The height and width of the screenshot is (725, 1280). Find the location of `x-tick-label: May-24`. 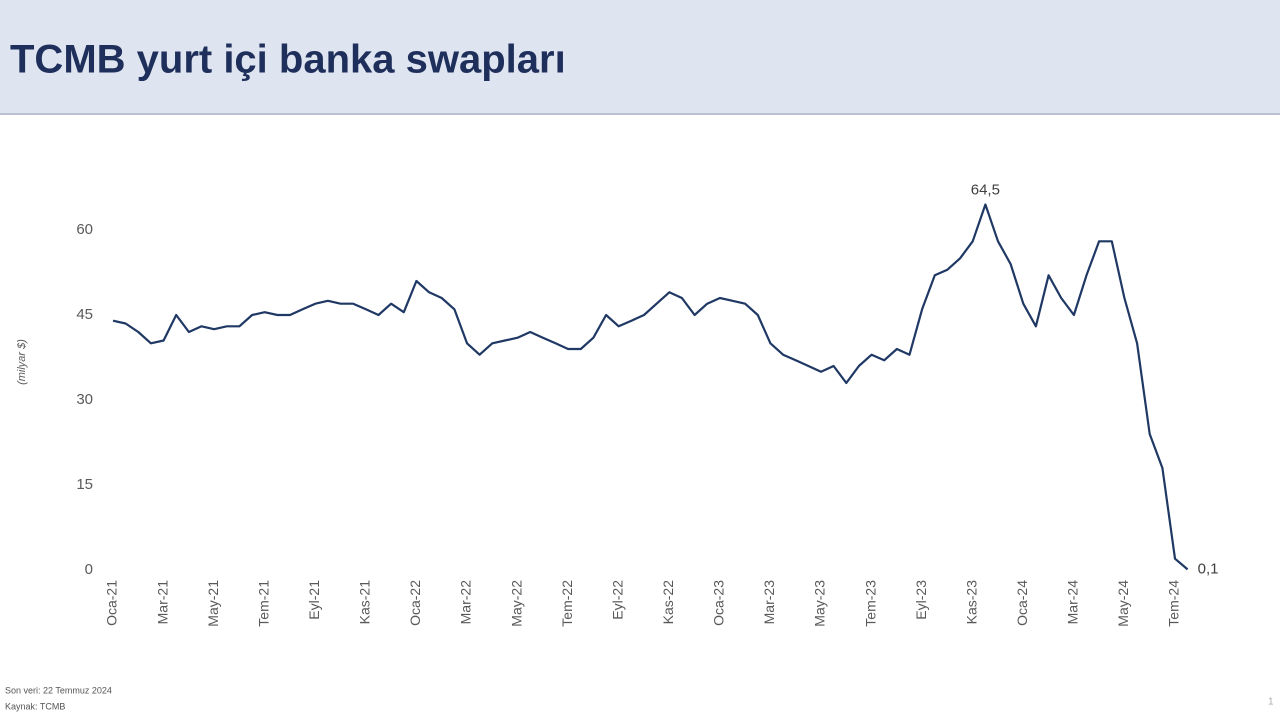

x-tick-label: May-24 is located at coordinates (1123, 603).